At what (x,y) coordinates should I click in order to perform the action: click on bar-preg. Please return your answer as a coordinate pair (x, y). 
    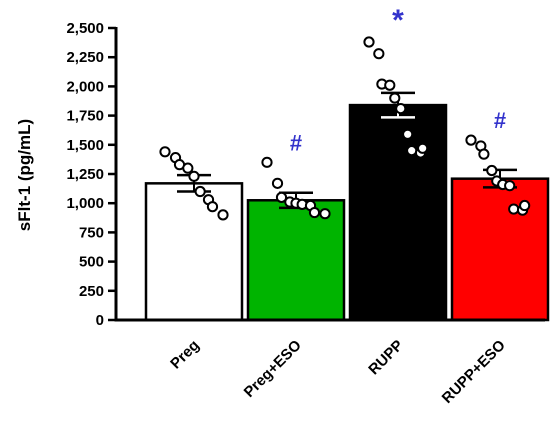
    Looking at the image, I should click on (194, 252).